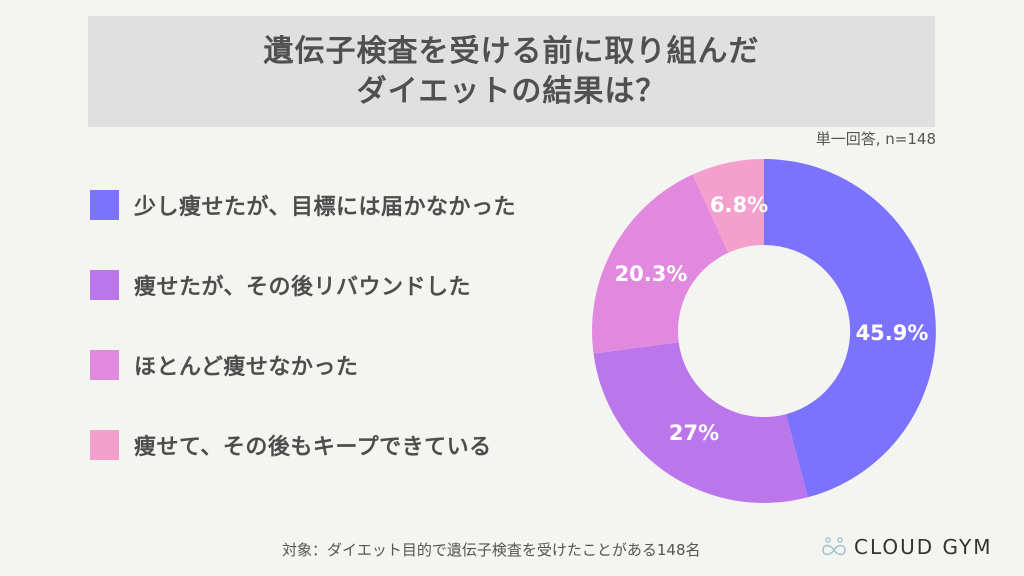 This screenshot has width=1024, height=576. What do you see at coordinates (511, 51) in the screenshot?
I see `chart-title-line-1: 遺伝子検査を受ける前に取り組んだ` at bounding box center [511, 51].